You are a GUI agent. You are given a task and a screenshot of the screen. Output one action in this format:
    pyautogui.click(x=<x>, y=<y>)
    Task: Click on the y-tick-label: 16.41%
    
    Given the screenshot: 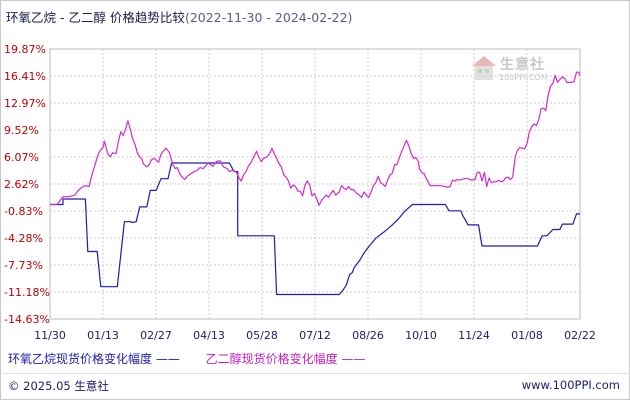 What is the action you would take?
    pyautogui.click(x=25, y=76)
    